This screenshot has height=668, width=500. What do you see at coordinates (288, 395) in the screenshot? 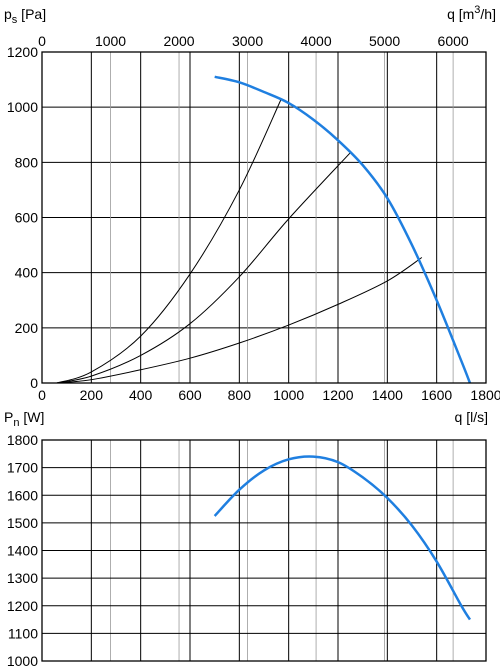
I see `pressure-x-tick-label: 1000` at bounding box center [288, 395].